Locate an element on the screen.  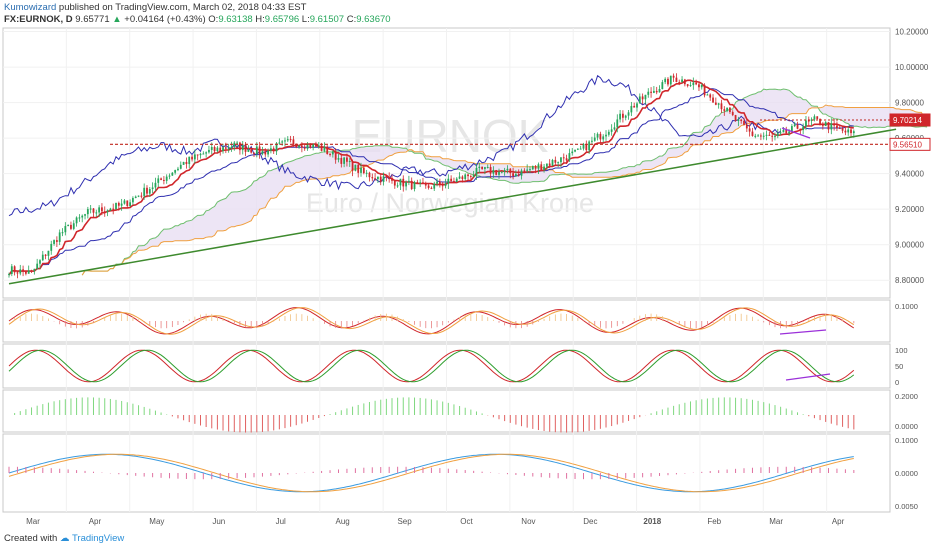
y-tick-label: 10.00000 is located at coordinates (912, 67).